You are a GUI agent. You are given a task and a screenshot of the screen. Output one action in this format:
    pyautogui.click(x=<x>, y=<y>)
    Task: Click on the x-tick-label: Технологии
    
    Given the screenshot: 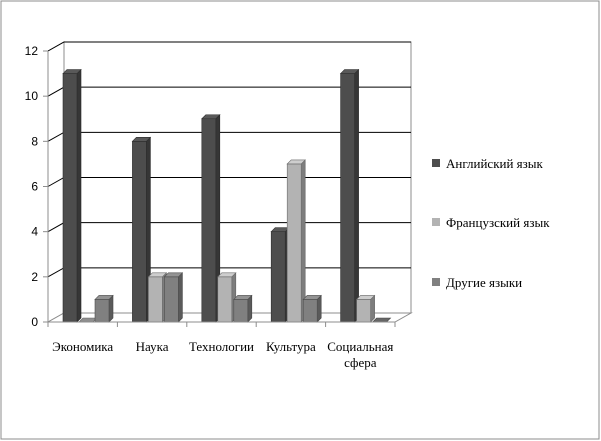 What is the action you would take?
    pyautogui.click(x=221, y=346)
    